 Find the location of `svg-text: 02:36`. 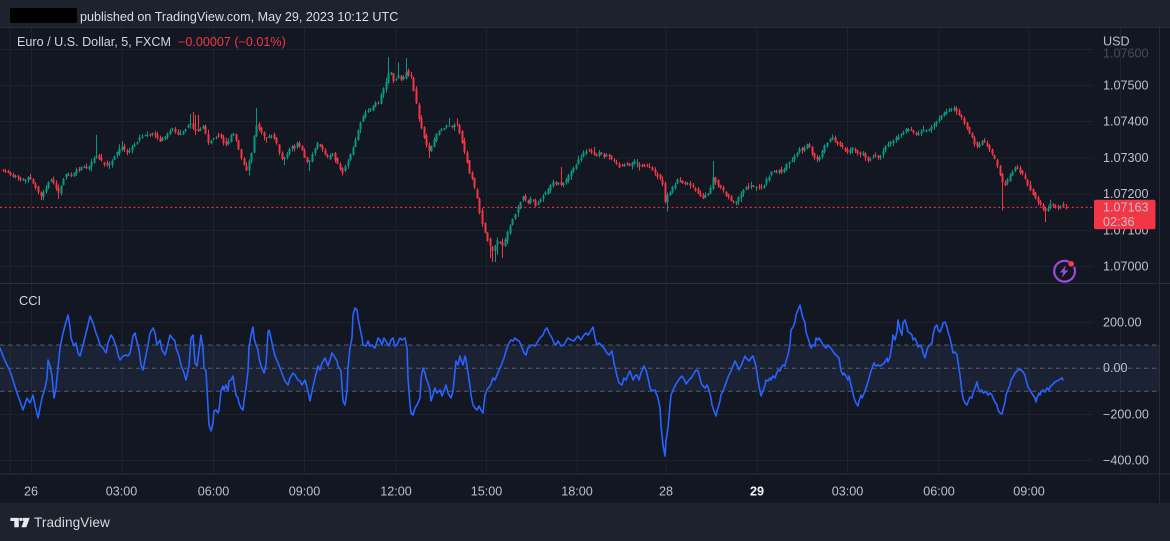

svg-text: 02:36 is located at coordinates (1119, 222).